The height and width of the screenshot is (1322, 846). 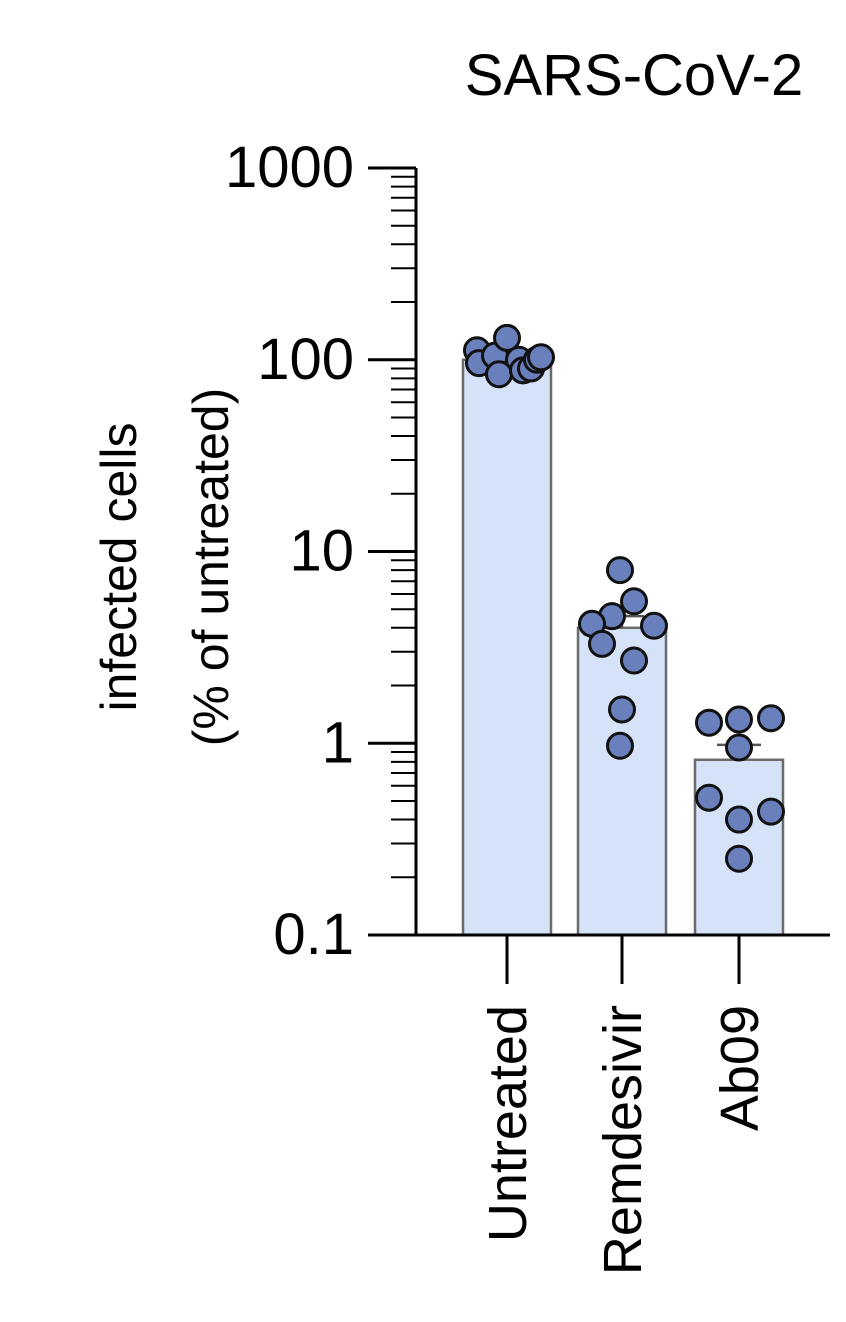 I want to click on y-axis: 0.1 1 10 100 1000, so click(x=321, y=551).